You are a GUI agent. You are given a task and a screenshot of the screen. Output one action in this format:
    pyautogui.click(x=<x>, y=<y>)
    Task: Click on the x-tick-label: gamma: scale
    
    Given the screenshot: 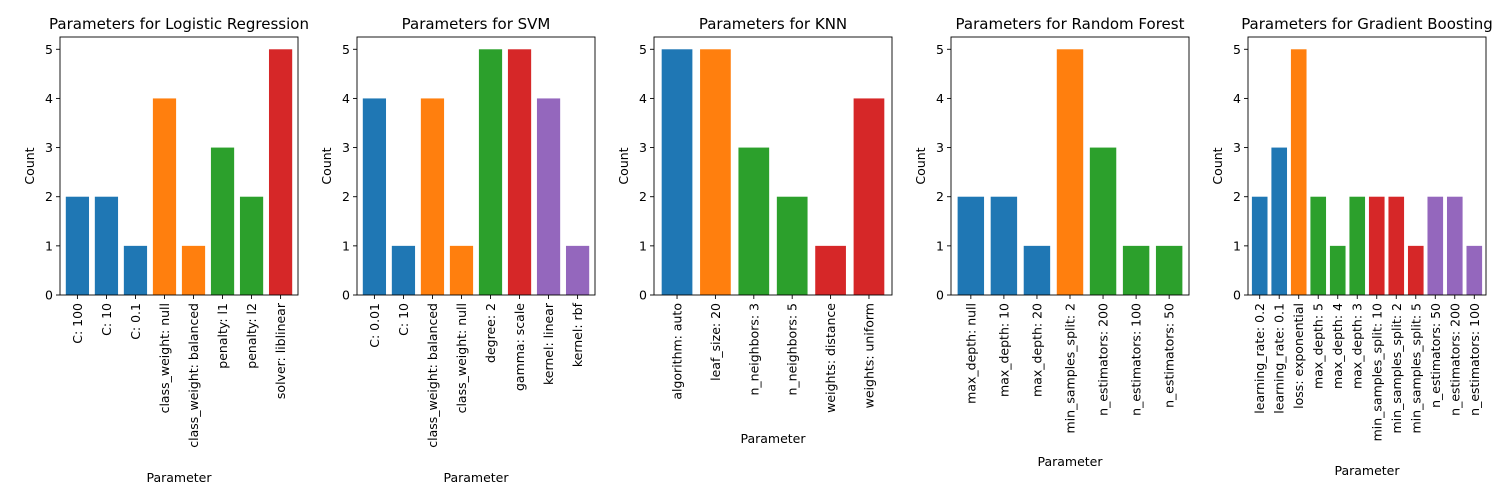 What is the action you would take?
    pyautogui.click(x=519, y=347)
    